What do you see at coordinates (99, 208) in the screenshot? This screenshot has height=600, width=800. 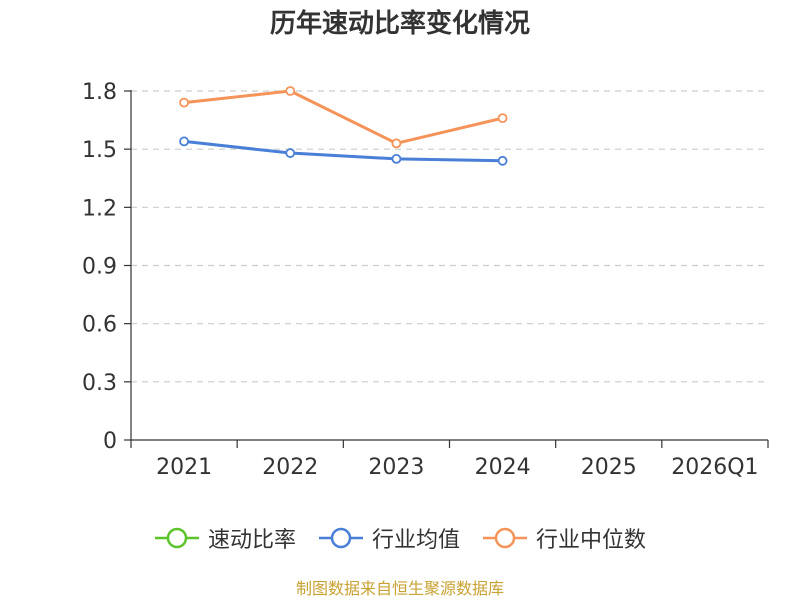 I see `y-tick-label-4: 1.2` at bounding box center [99, 208].